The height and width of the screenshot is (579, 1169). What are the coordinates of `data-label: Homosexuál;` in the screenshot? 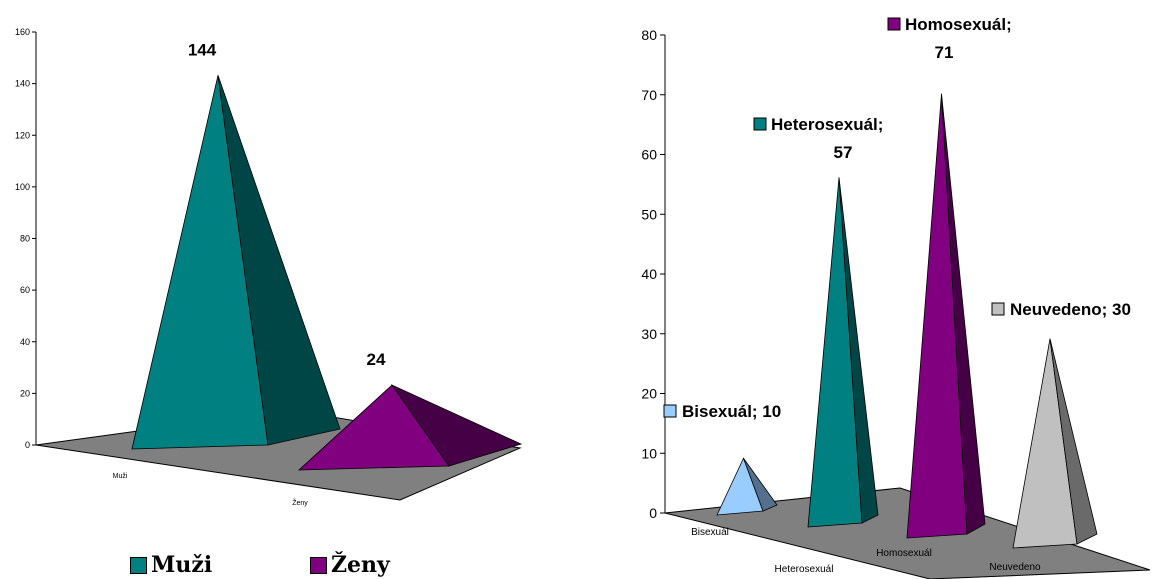 It's located at (958, 24).